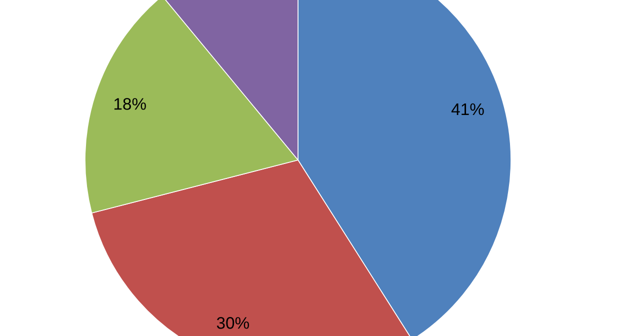  What do you see at coordinates (467, 109) in the screenshot?
I see `data-label: 41%` at bounding box center [467, 109].